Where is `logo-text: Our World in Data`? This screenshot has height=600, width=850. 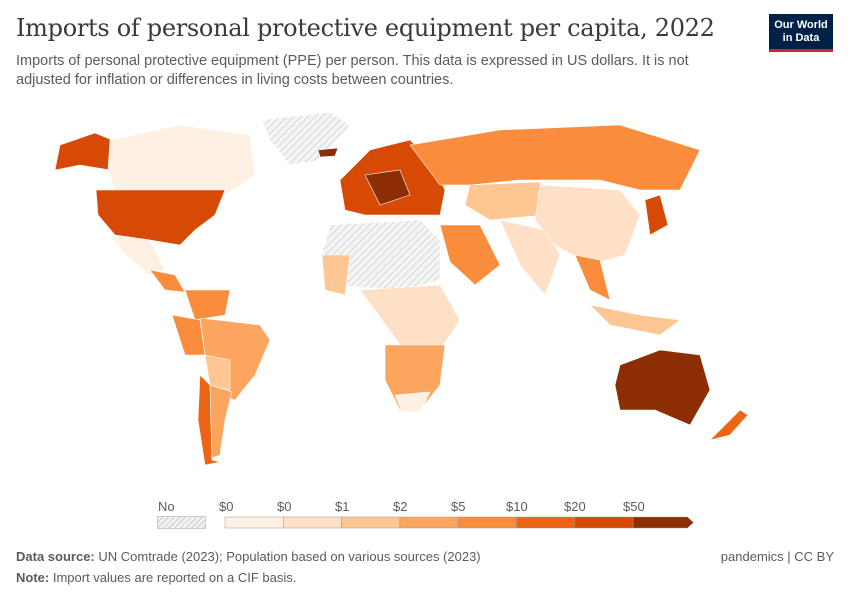 logo-text: Our World in Data is located at coordinates (801, 31).